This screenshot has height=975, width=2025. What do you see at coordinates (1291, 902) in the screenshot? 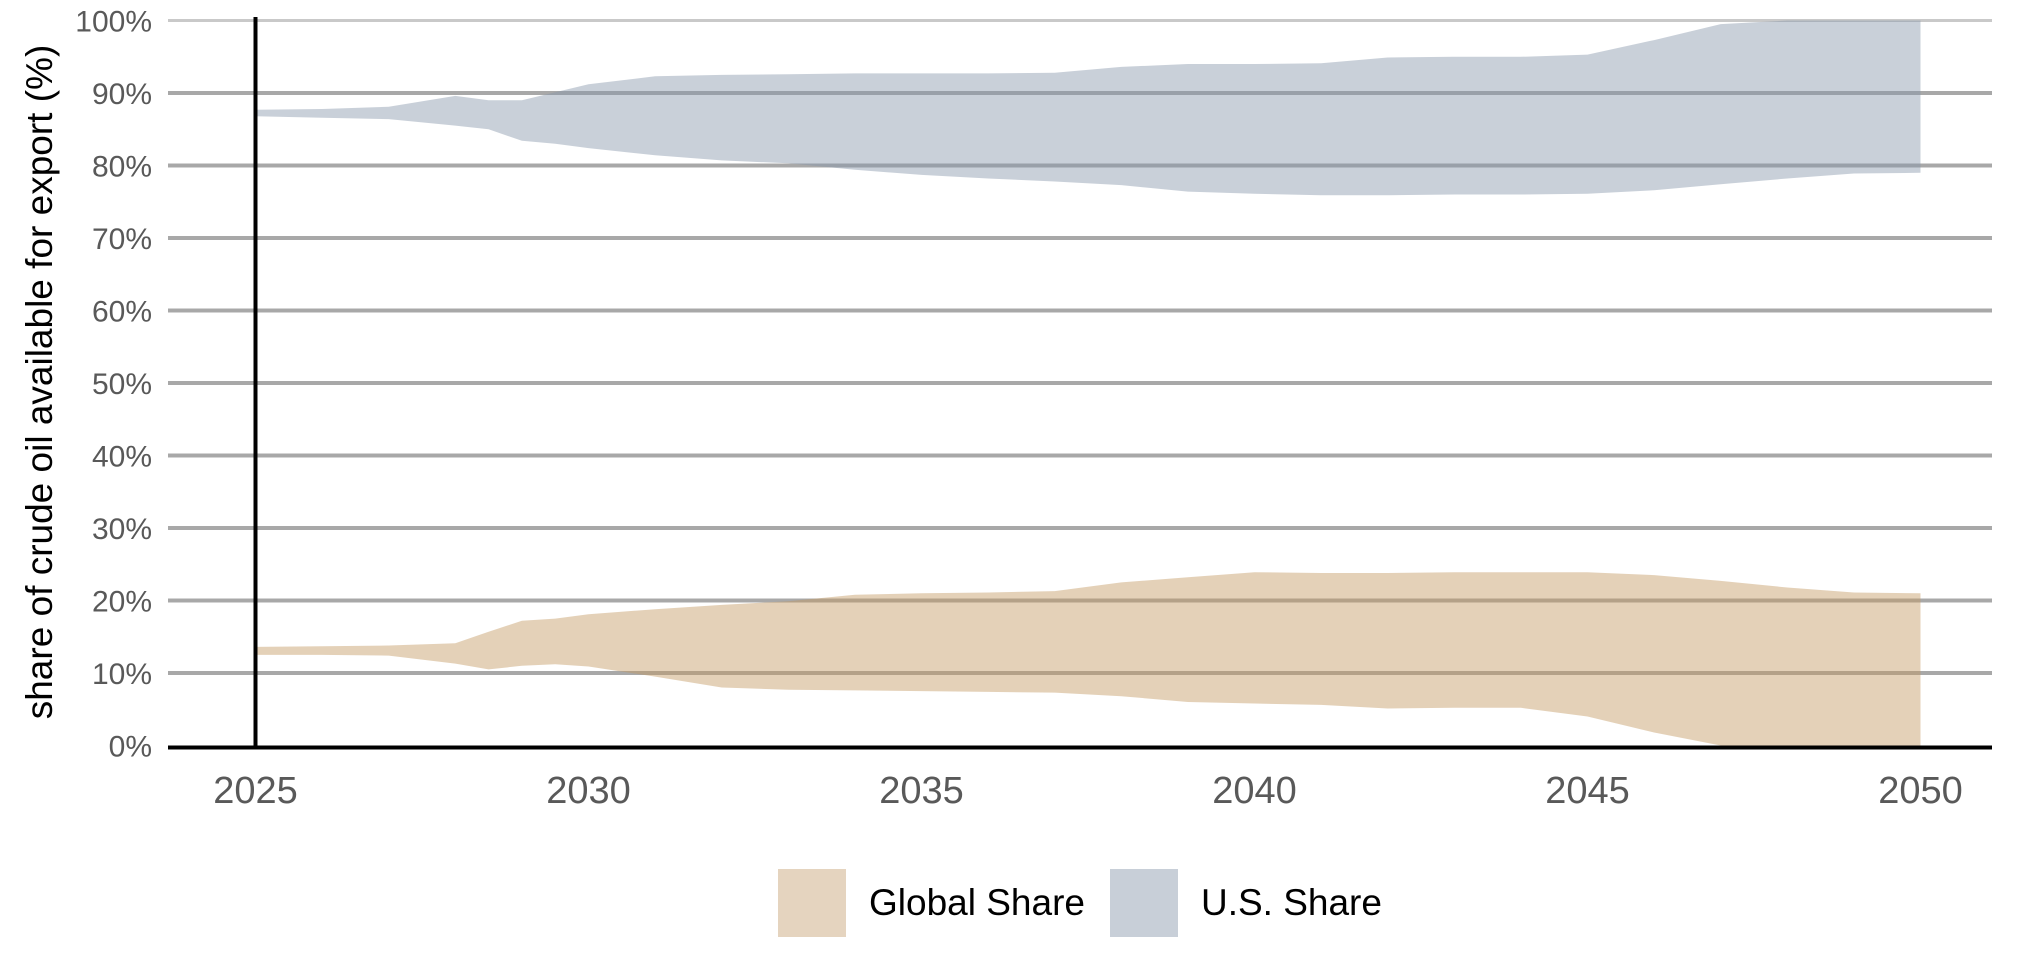
I see `legend-label: U.S. Share` at bounding box center [1291, 902].